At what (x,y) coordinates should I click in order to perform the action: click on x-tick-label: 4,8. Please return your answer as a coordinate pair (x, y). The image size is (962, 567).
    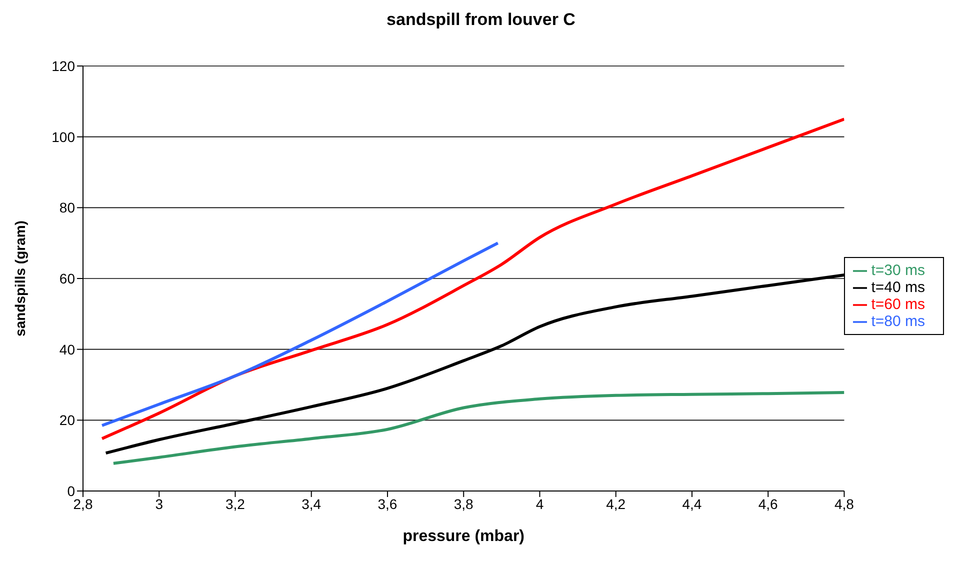
    Looking at the image, I should click on (844, 504).